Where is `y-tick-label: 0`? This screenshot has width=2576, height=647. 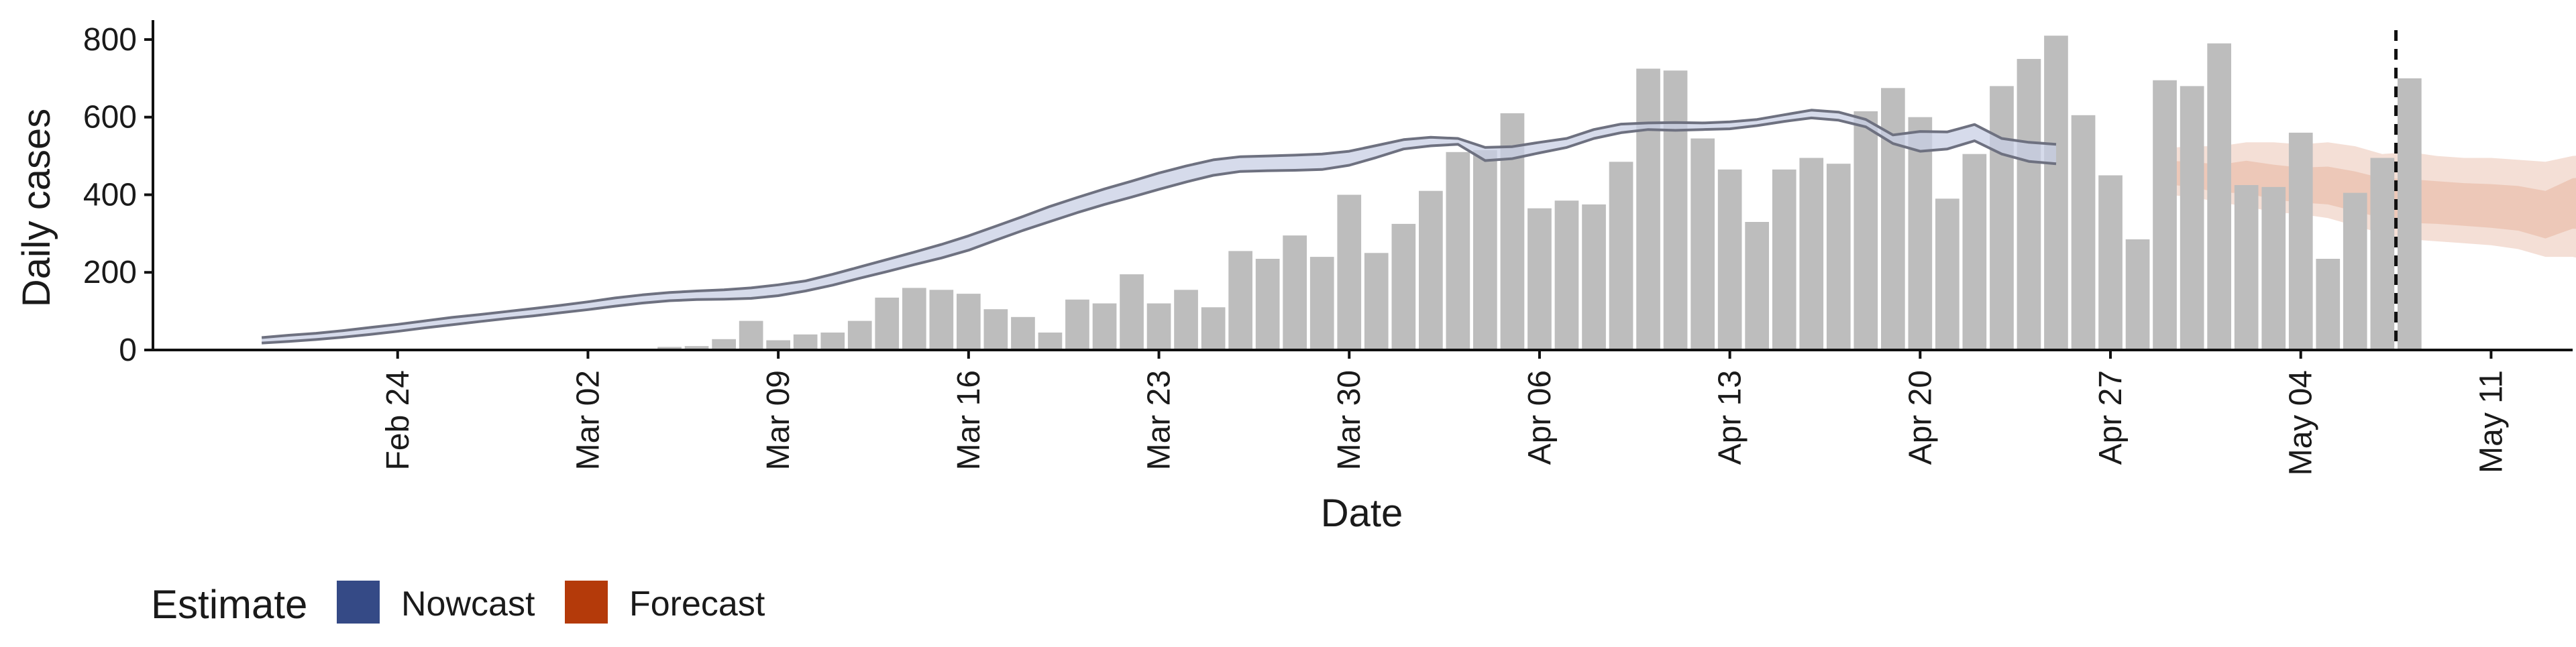 y-tick-label: 0 is located at coordinates (128, 350).